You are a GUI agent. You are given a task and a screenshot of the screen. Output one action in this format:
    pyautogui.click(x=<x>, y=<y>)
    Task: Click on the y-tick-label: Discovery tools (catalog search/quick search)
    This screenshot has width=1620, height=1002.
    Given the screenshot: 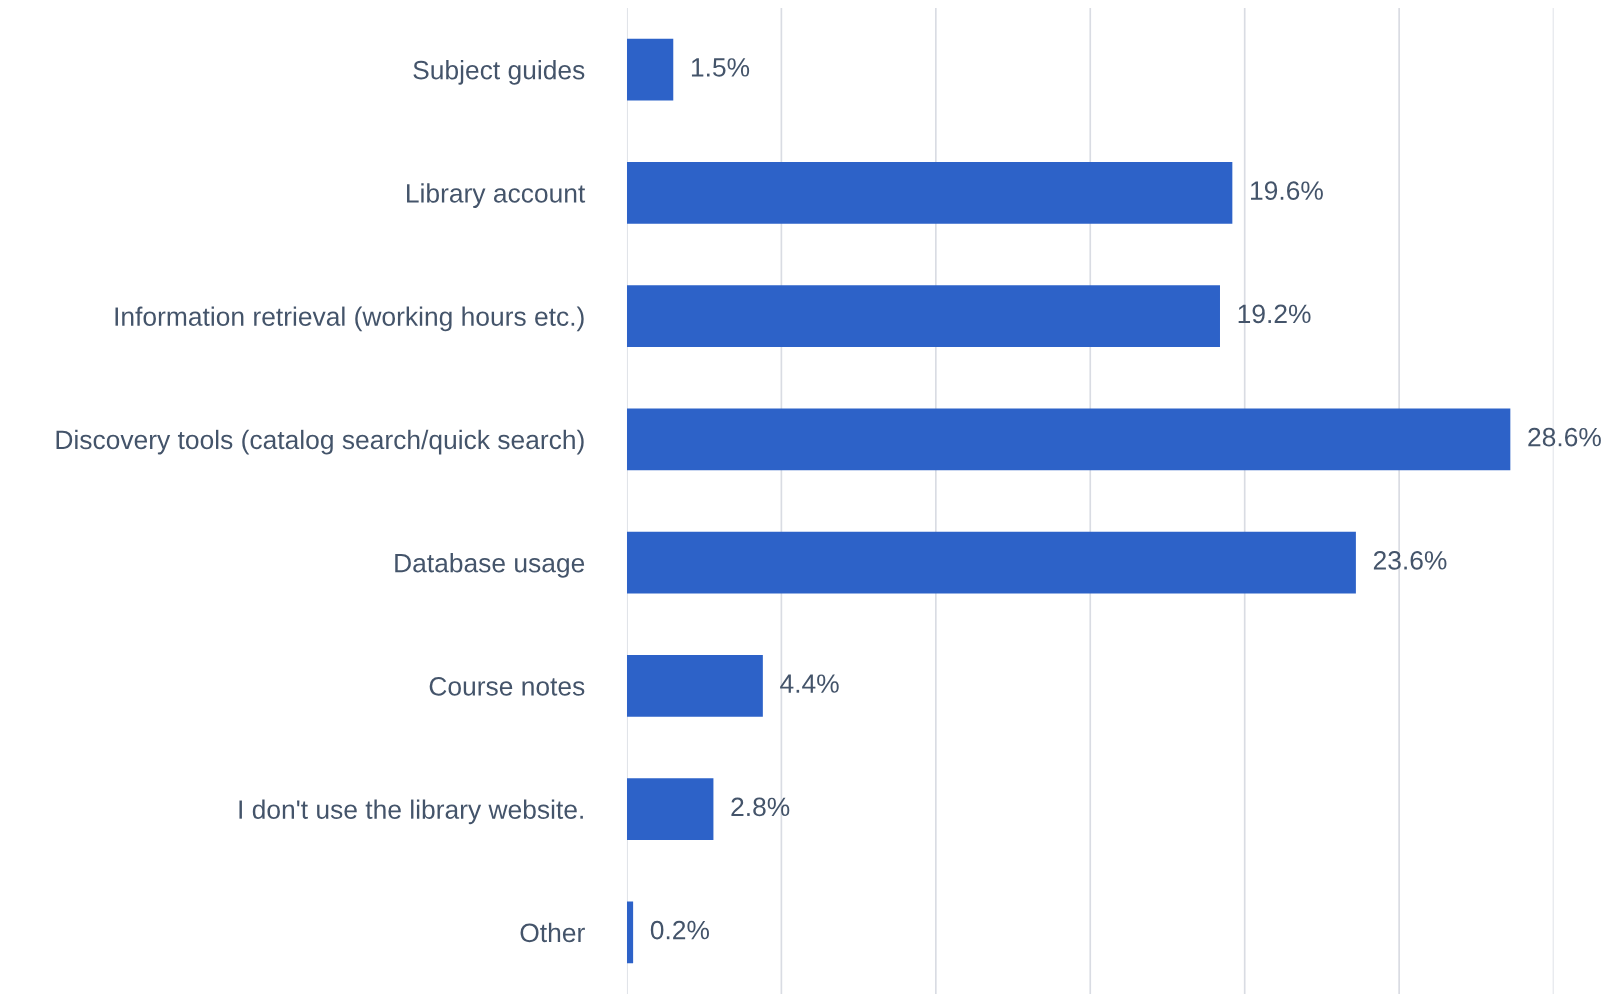 What is the action you would take?
    pyautogui.click(x=320, y=442)
    